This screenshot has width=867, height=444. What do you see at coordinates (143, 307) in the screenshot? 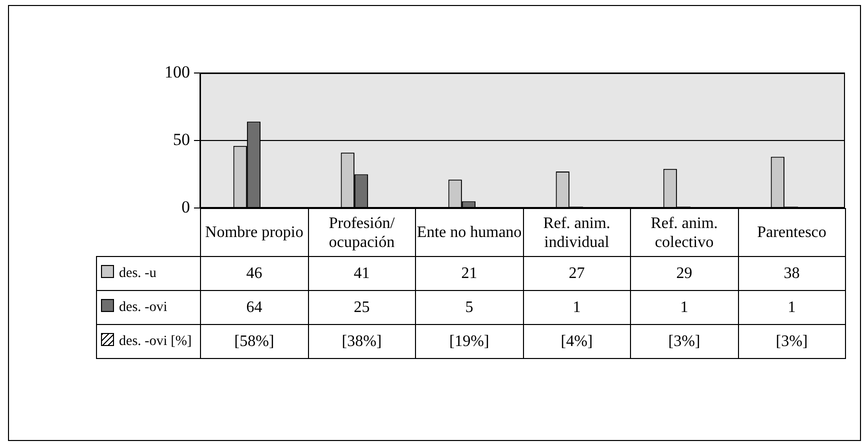
I see `legend-label: des. -ovi` at bounding box center [143, 307].